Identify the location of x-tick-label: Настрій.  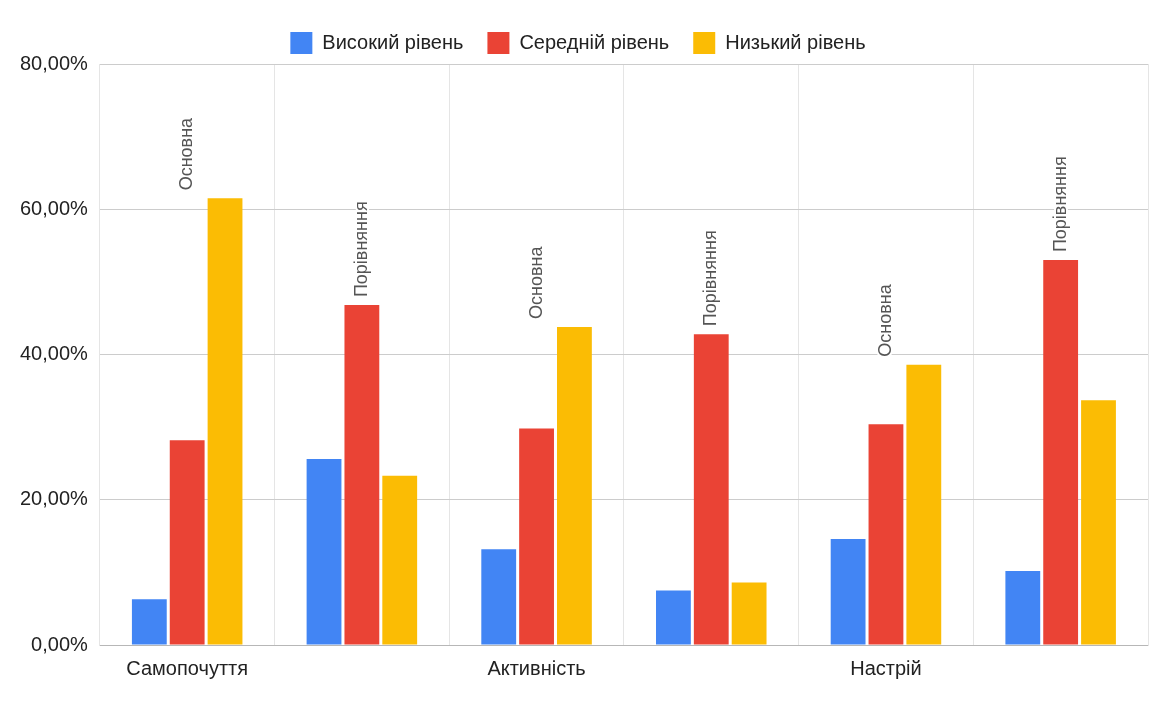
(886, 667).